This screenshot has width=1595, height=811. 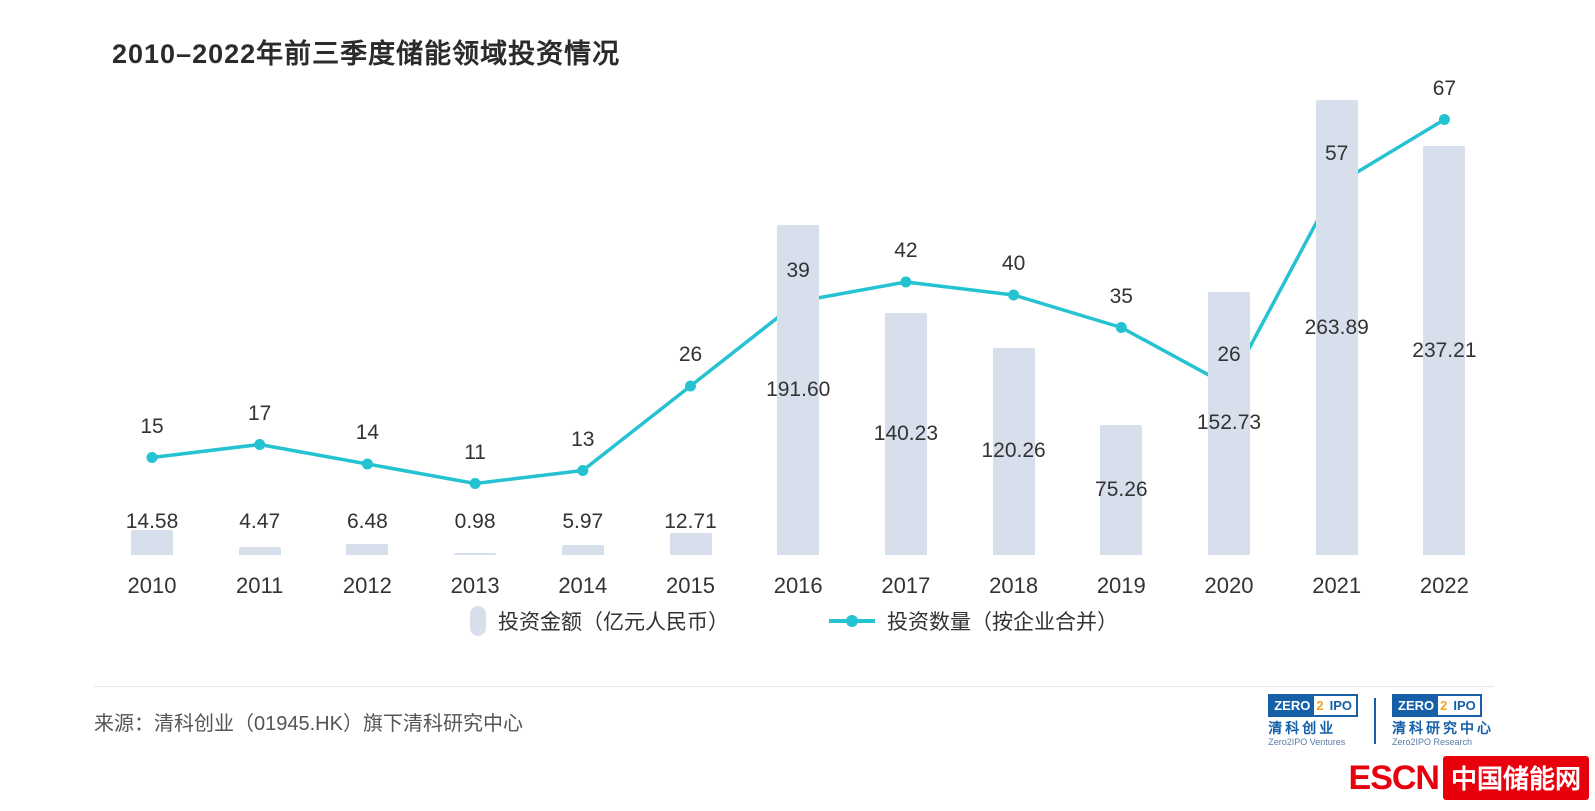 I want to click on ventures-cn-label: 清科创业, so click(x=1302, y=728).